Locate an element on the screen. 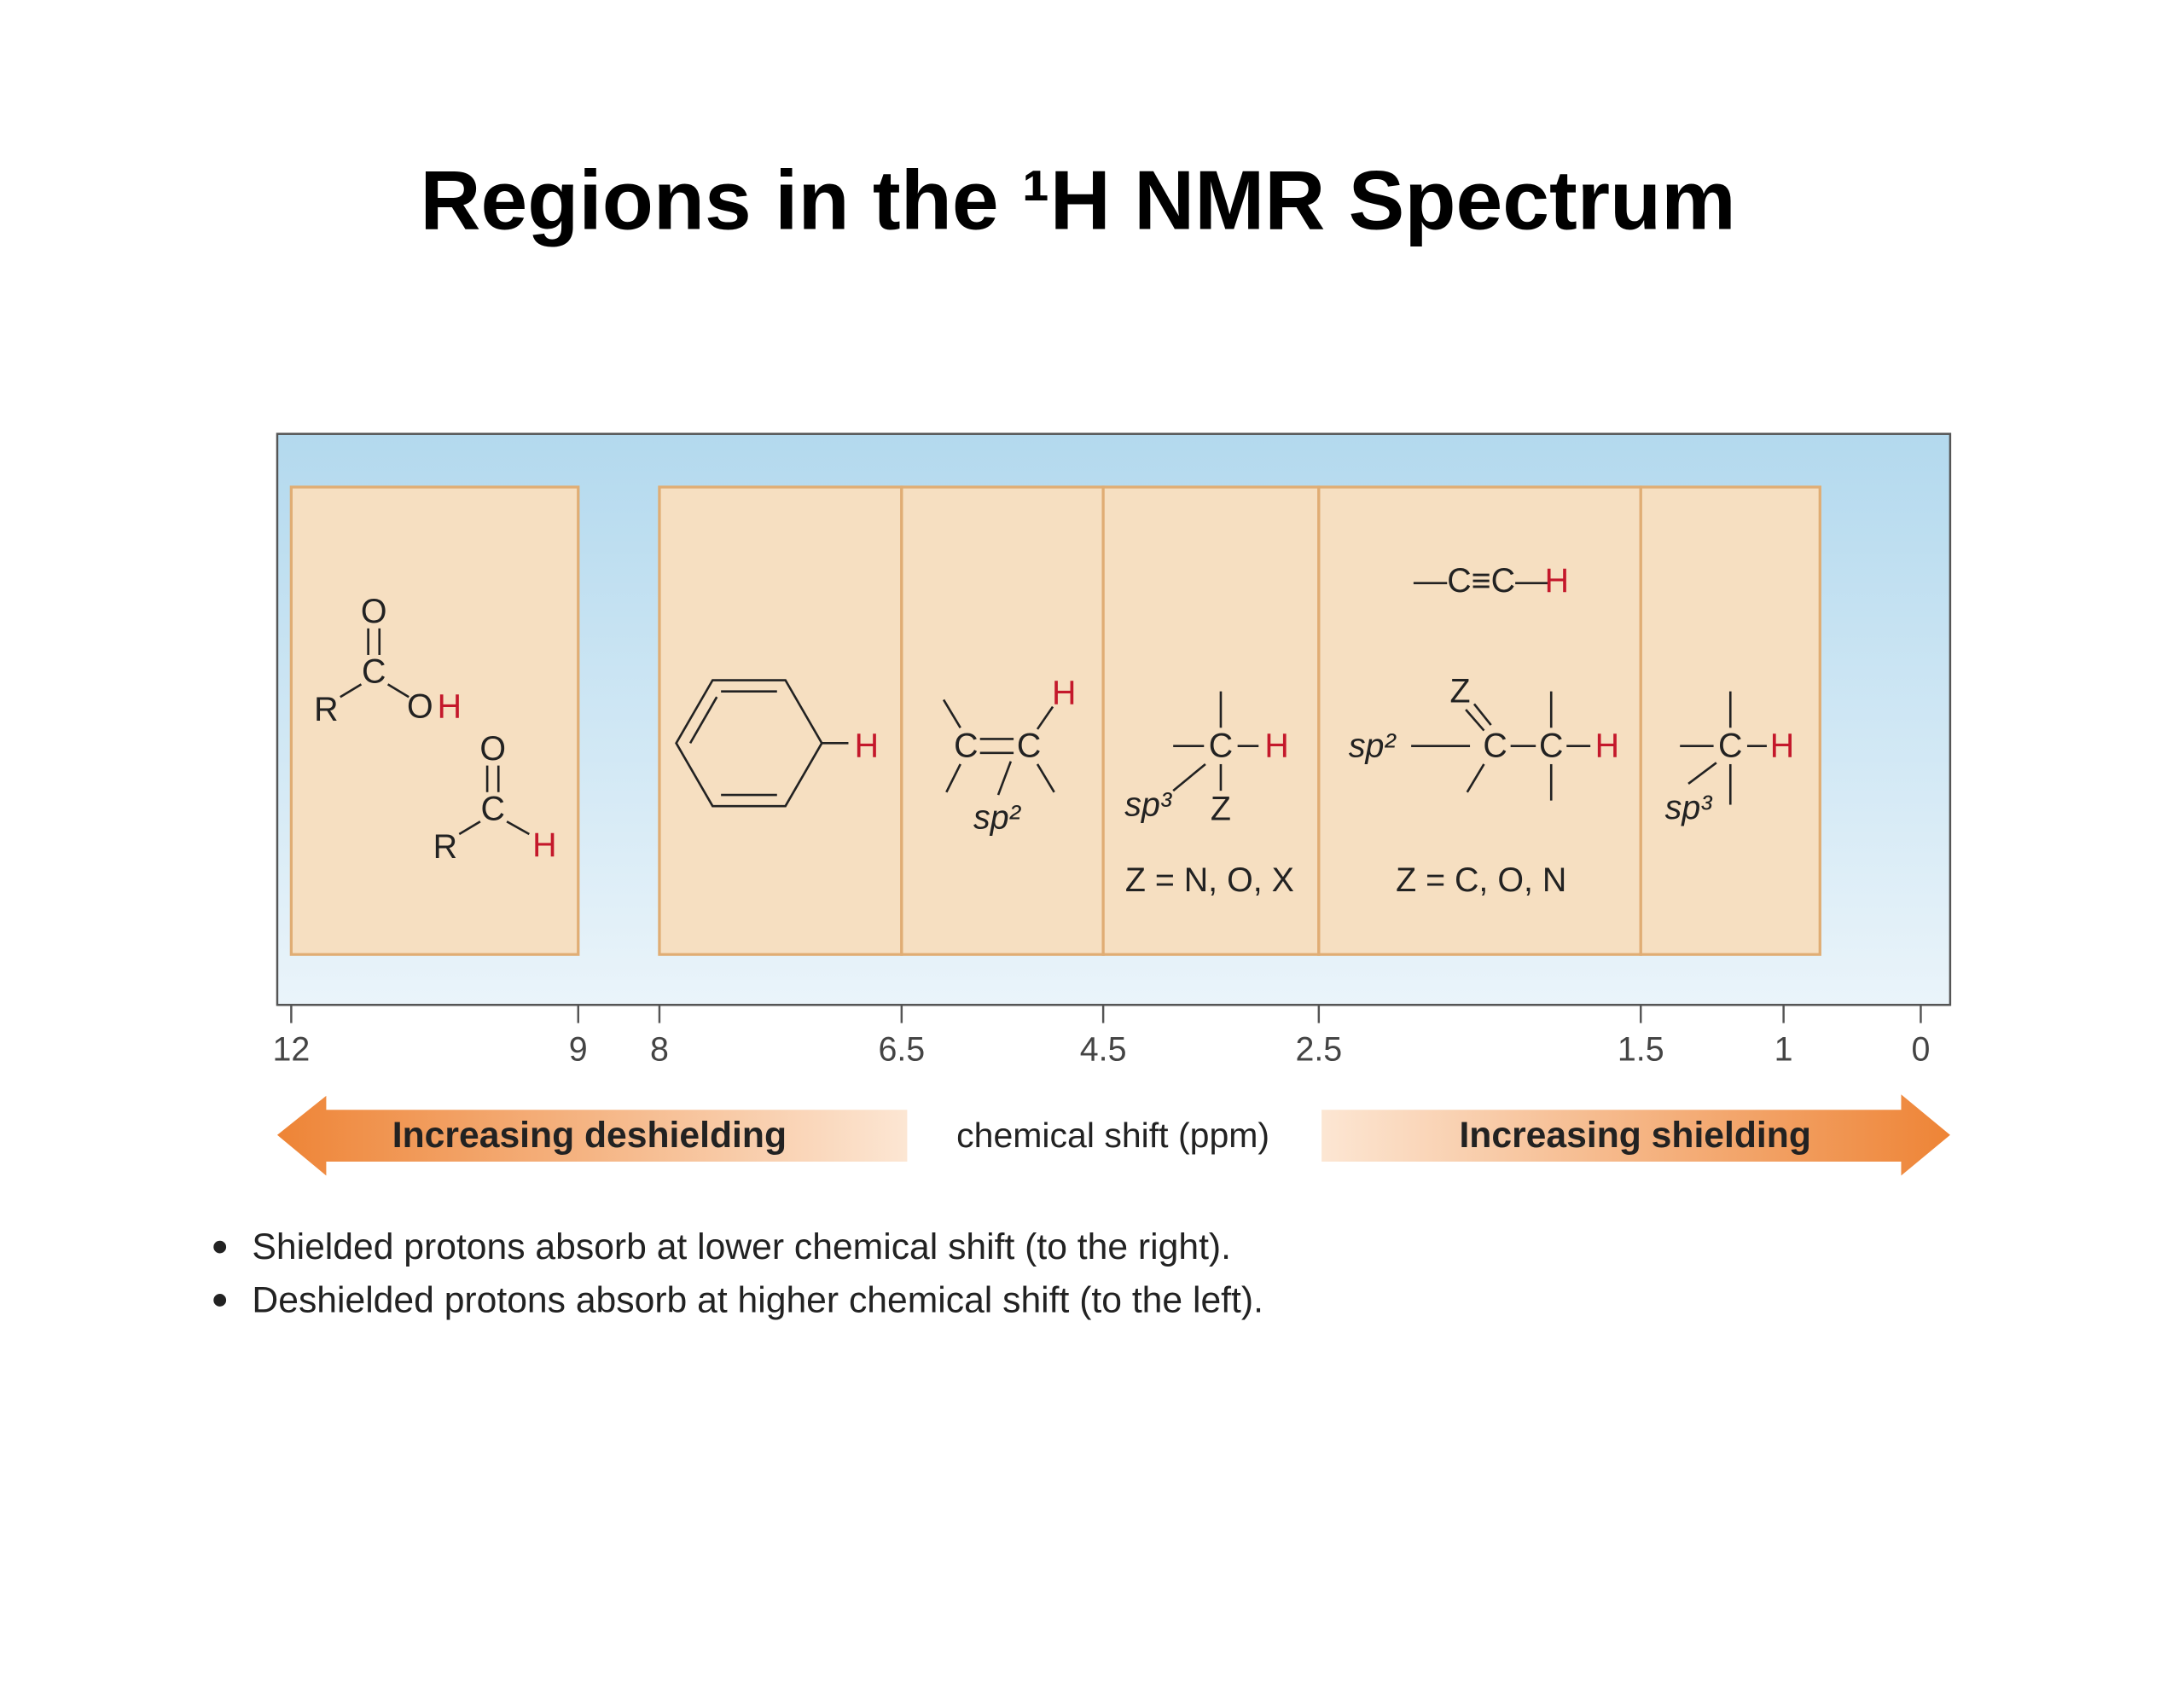 This screenshot has height=1687, width=2184. atom-label: Z = N, O, X is located at coordinates (1209, 880).